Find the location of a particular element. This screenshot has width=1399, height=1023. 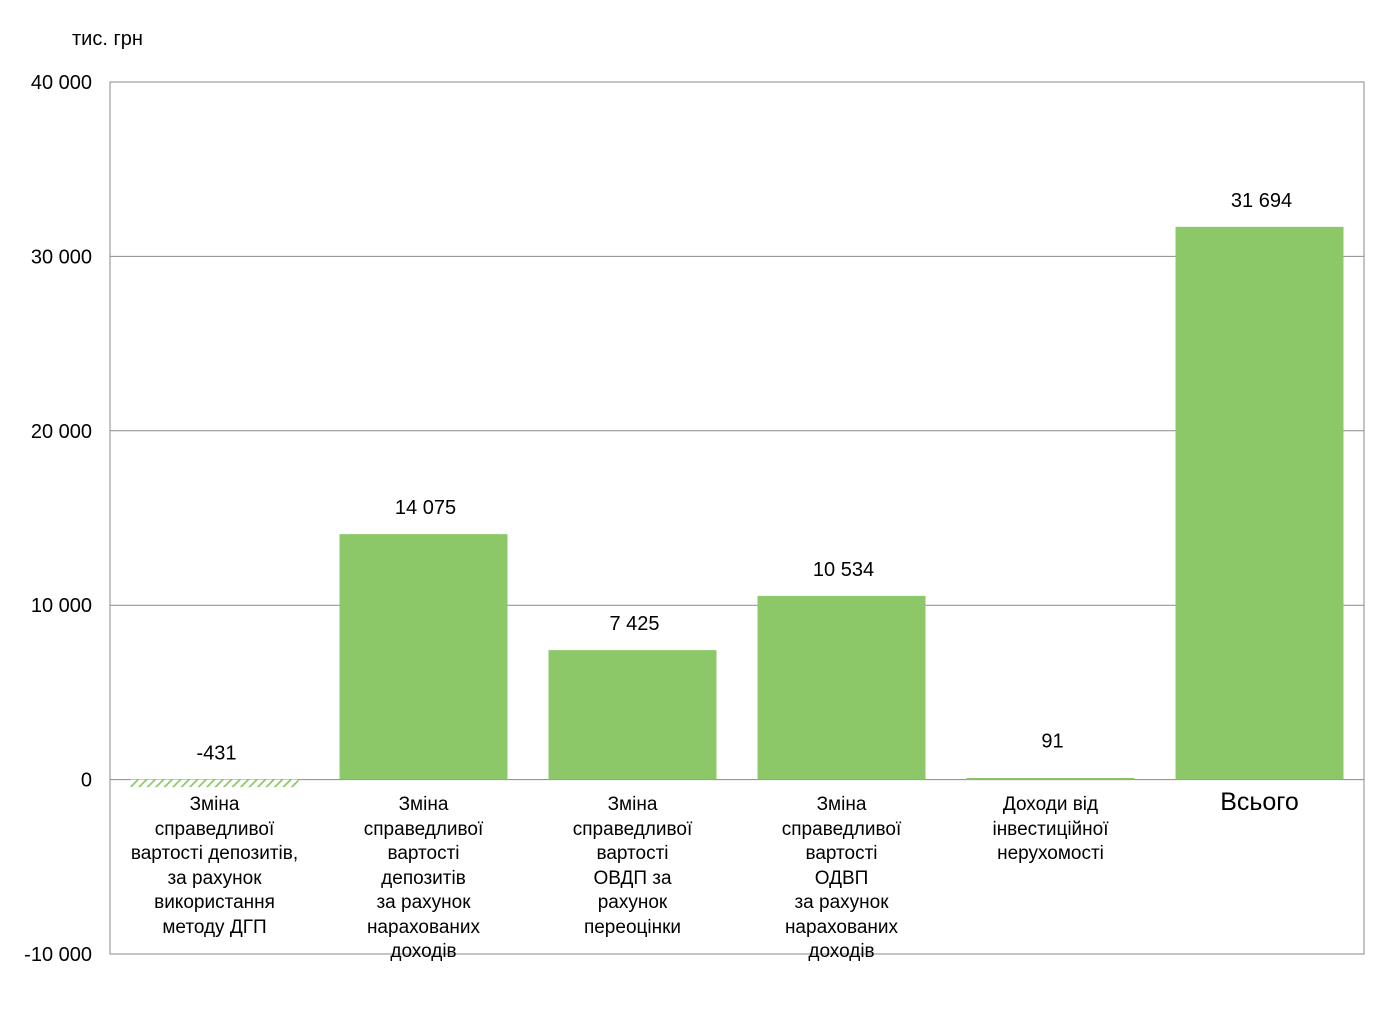

category-label: Доходи від інвестиційної нерухомості is located at coordinates (1050, 829).